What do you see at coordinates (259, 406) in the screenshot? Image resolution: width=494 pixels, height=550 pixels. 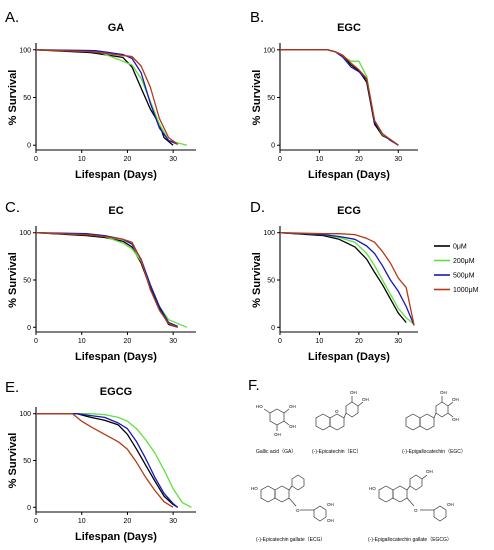 I see `atom-ho-1: HO` at bounding box center [259, 406].